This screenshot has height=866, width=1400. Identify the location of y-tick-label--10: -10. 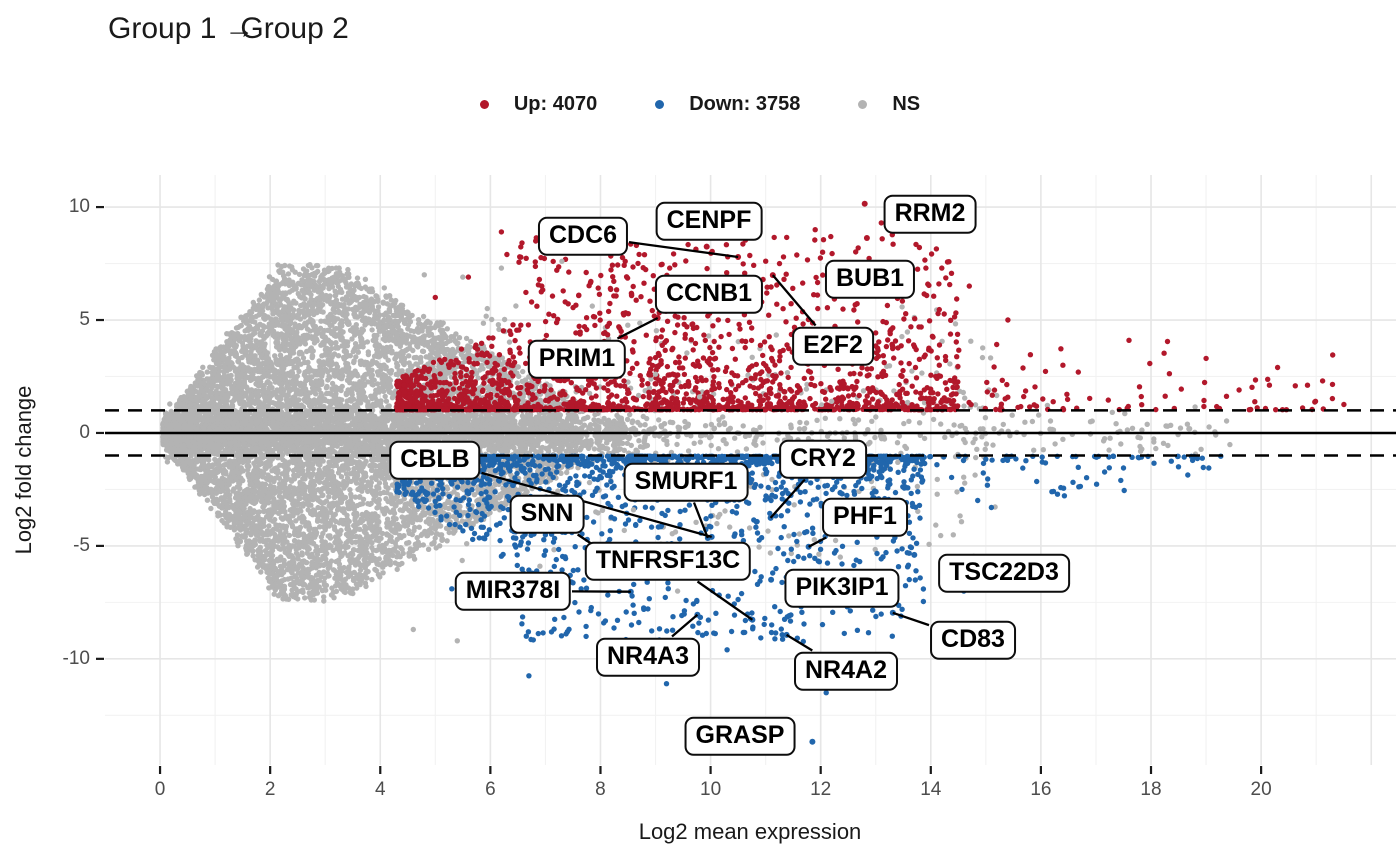
(76, 658).